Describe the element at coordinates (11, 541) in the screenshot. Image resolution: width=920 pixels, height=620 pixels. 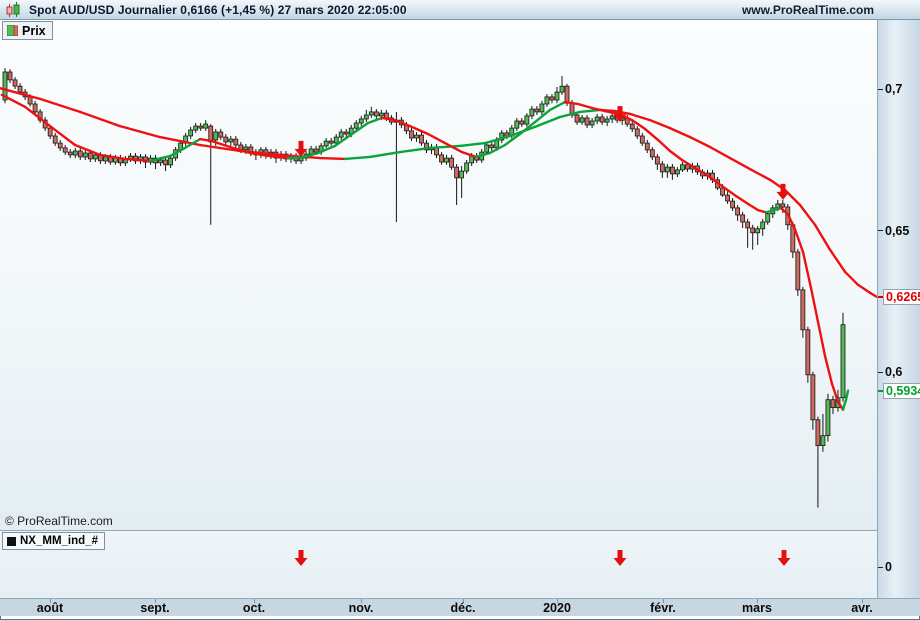
I see `indicator-tab-icon` at that location.